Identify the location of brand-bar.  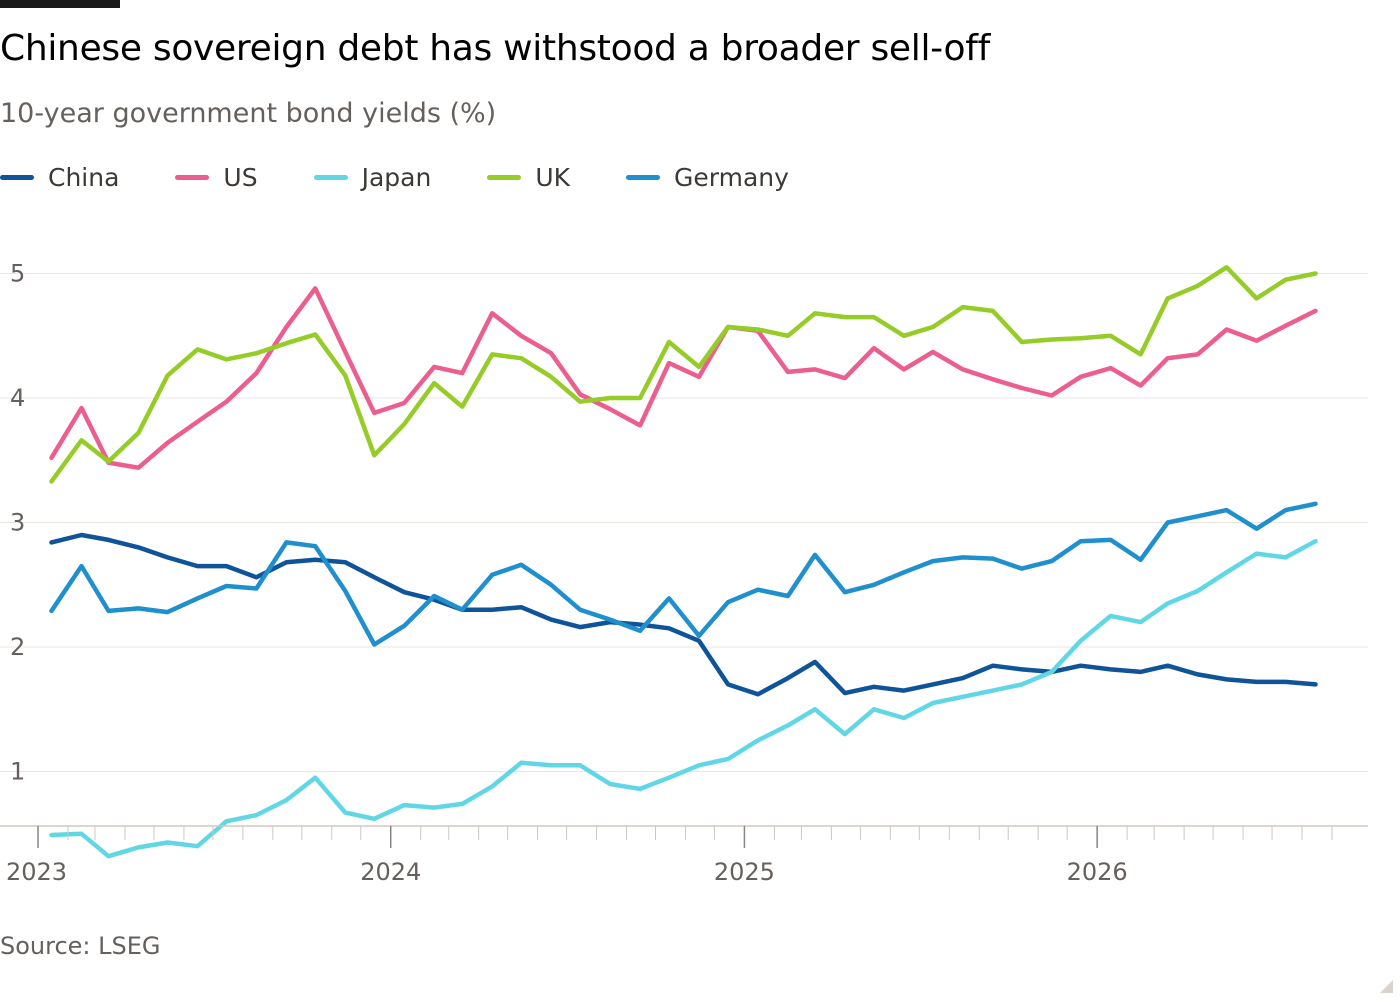
(60, 4).